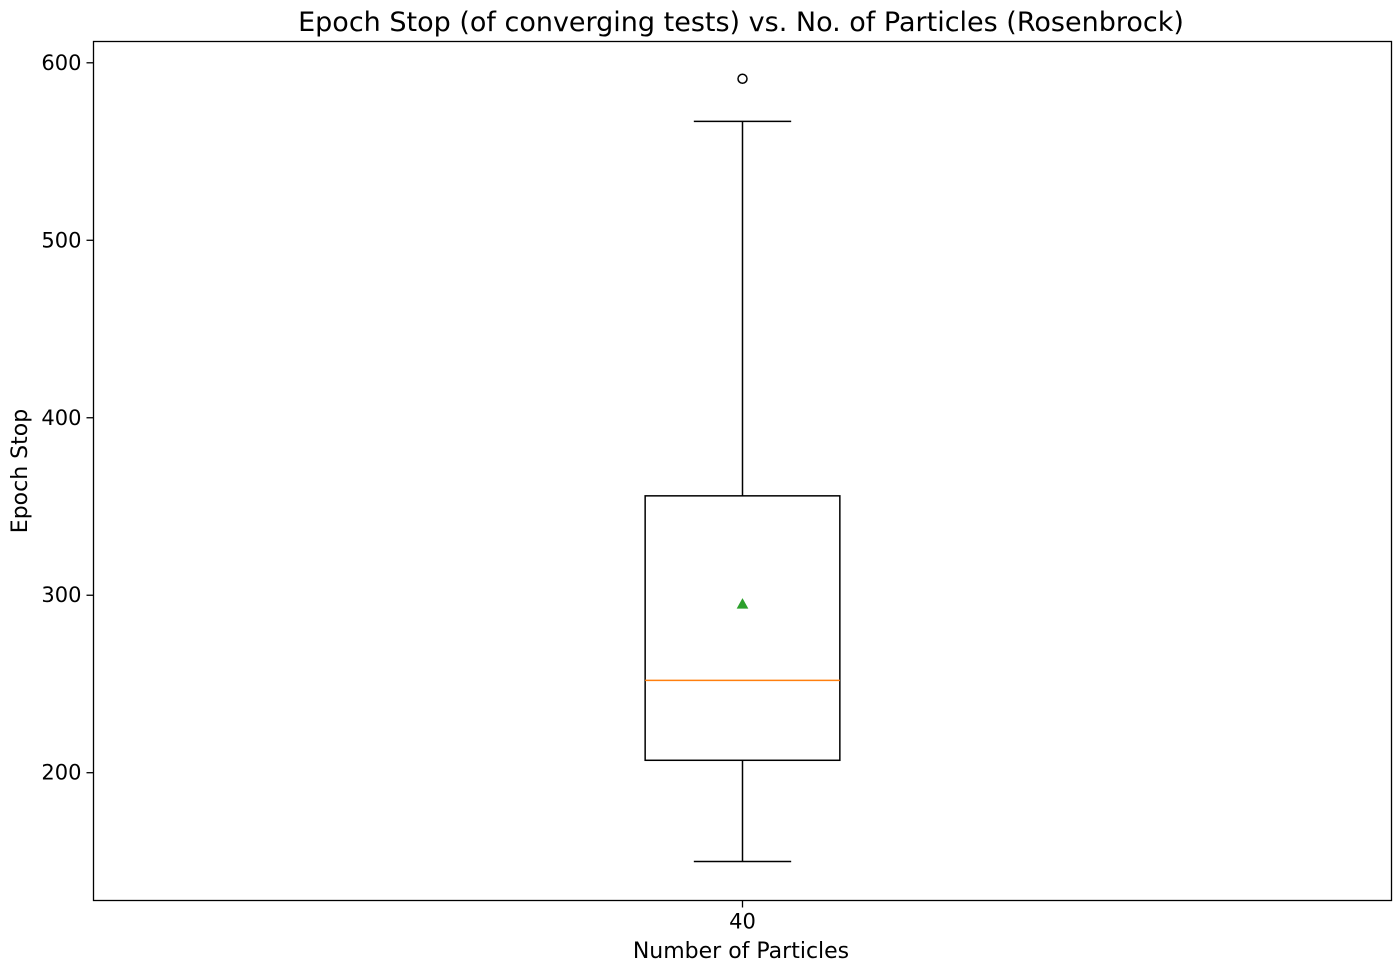 This screenshot has width=1398, height=972. What do you see at coordinates (61, 773) in the screenshot?
I see `y-tick-label: 200` at bounding box center [61, 773].